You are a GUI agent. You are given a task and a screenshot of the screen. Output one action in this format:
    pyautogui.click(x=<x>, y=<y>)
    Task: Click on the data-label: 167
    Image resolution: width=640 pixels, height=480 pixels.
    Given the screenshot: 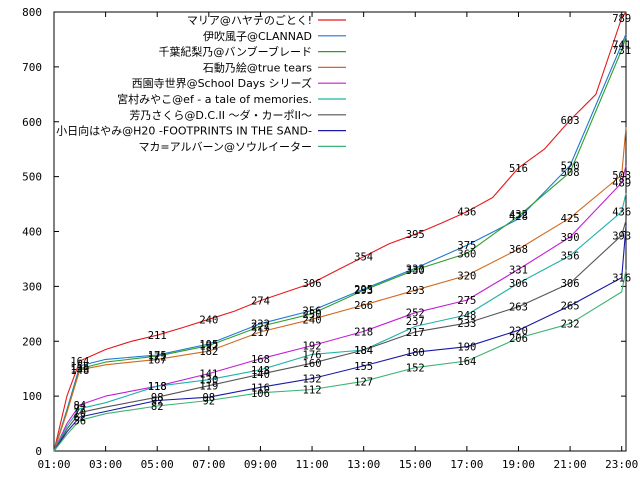 What is the action you would take?
    pyautogui.click(x=157, y=360)
    